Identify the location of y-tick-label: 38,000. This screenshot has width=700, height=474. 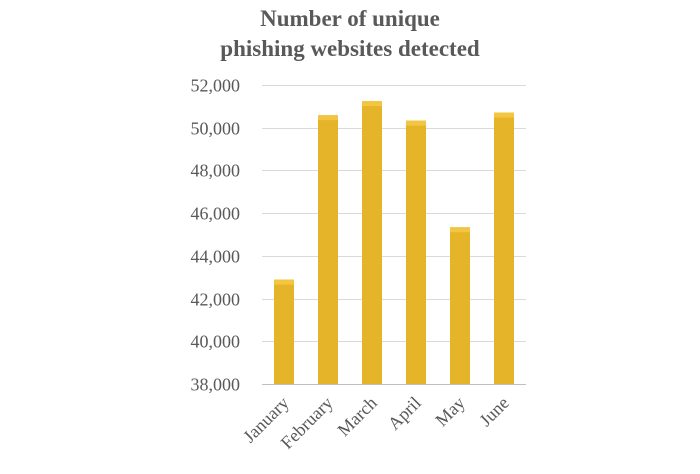
(216, 385).